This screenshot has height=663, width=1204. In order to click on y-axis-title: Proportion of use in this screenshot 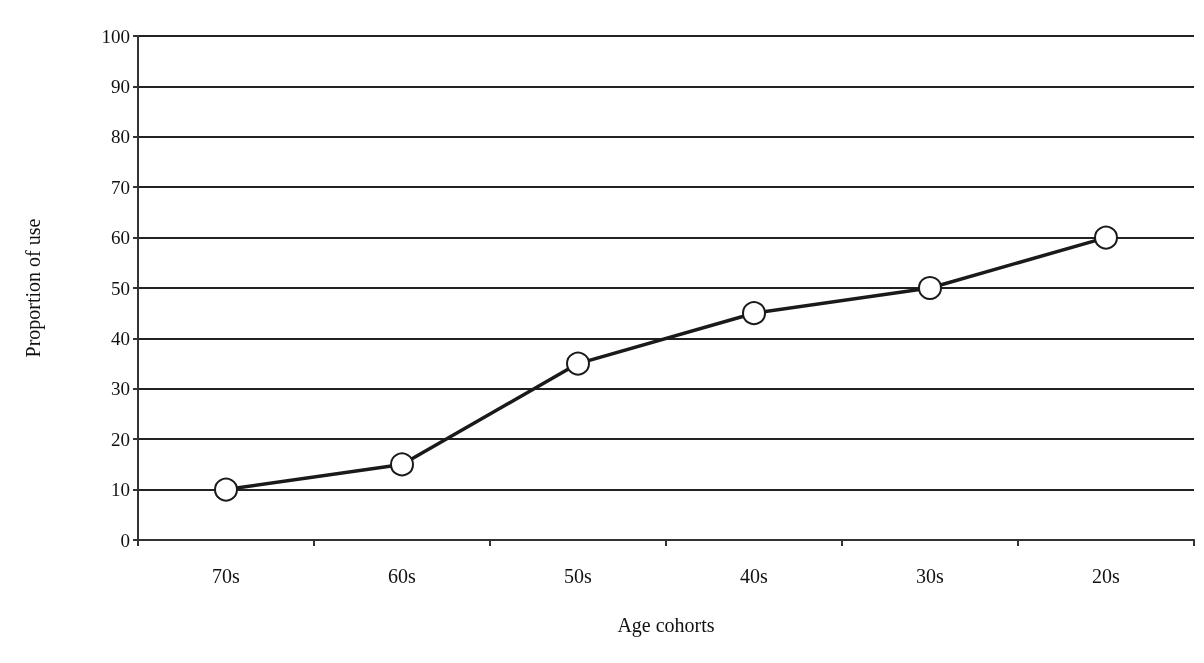, I will do `click(33, 288)`.